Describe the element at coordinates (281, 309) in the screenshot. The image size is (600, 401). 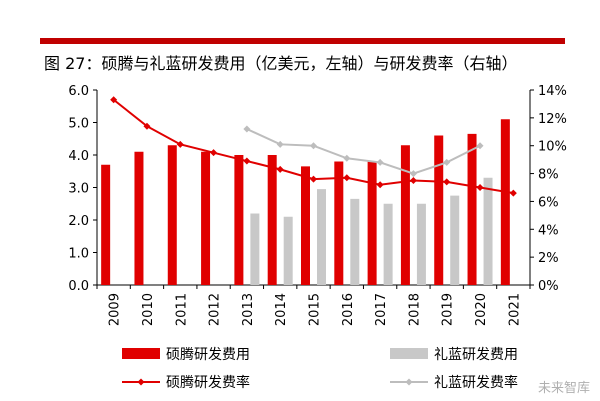
I see `x-axis-tick-label: 2014` at that location.